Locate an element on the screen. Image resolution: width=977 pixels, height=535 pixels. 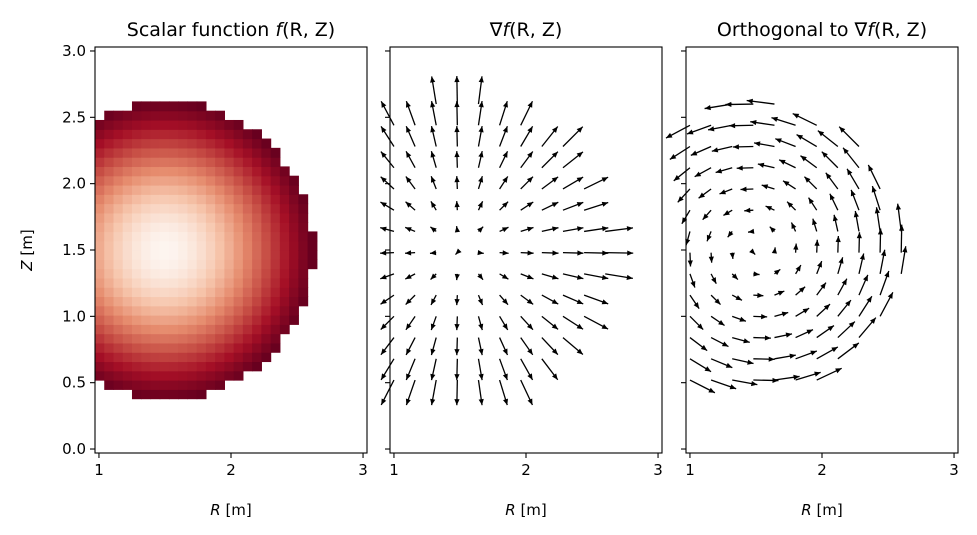
x-axis-label: R [m] is located at coordinates (822, 510).